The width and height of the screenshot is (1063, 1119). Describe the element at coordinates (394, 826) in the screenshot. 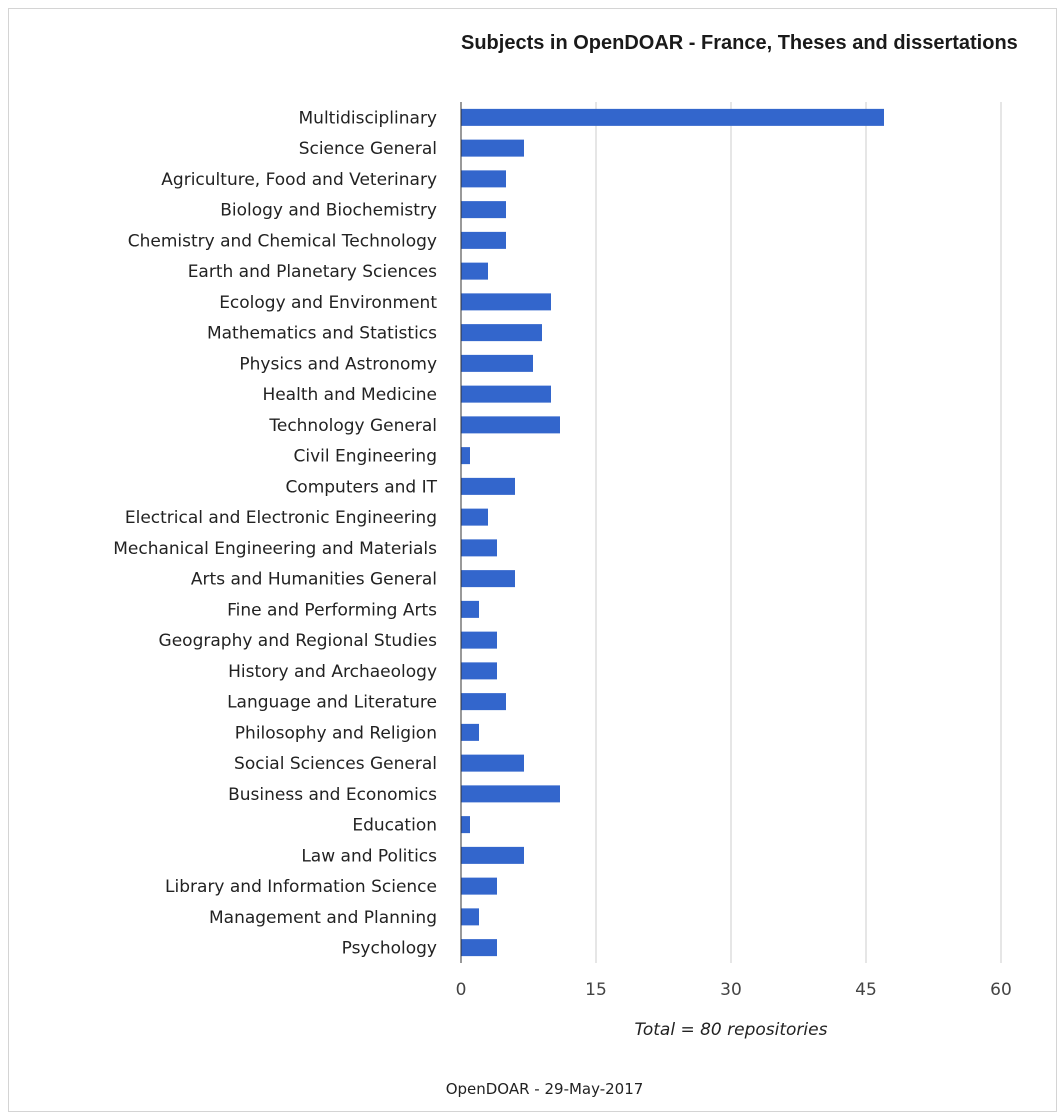

I see `category-label-23: Education` at that location.